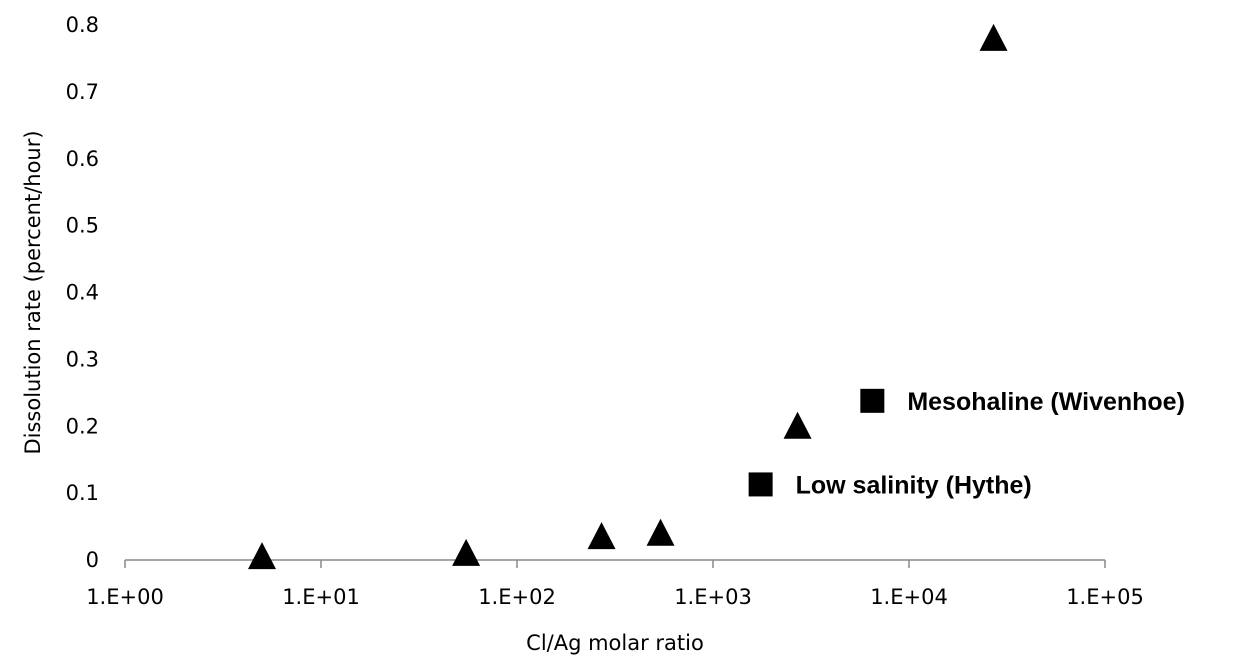 Image resolution: width=1258 pixels, height=670 pixels. What do you see at coordinates (82, 426) in the screenshot?
I see `y-tick-label: 0.2` at bounding box center [82, 426].